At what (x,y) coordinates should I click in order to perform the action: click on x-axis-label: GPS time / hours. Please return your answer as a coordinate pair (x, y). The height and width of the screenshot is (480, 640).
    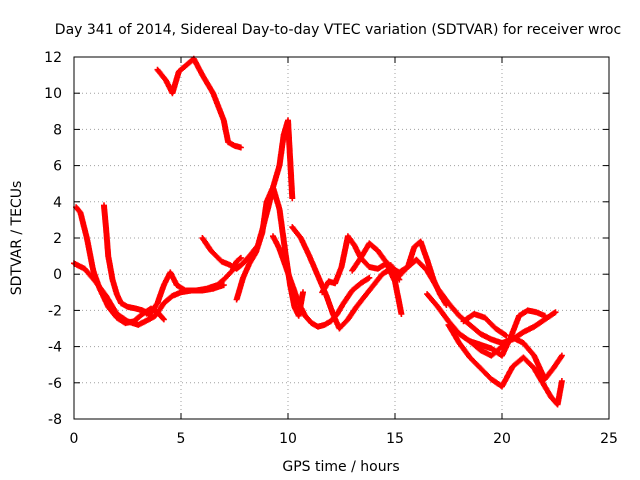
    Looking at the image, I should click on (340, 467).